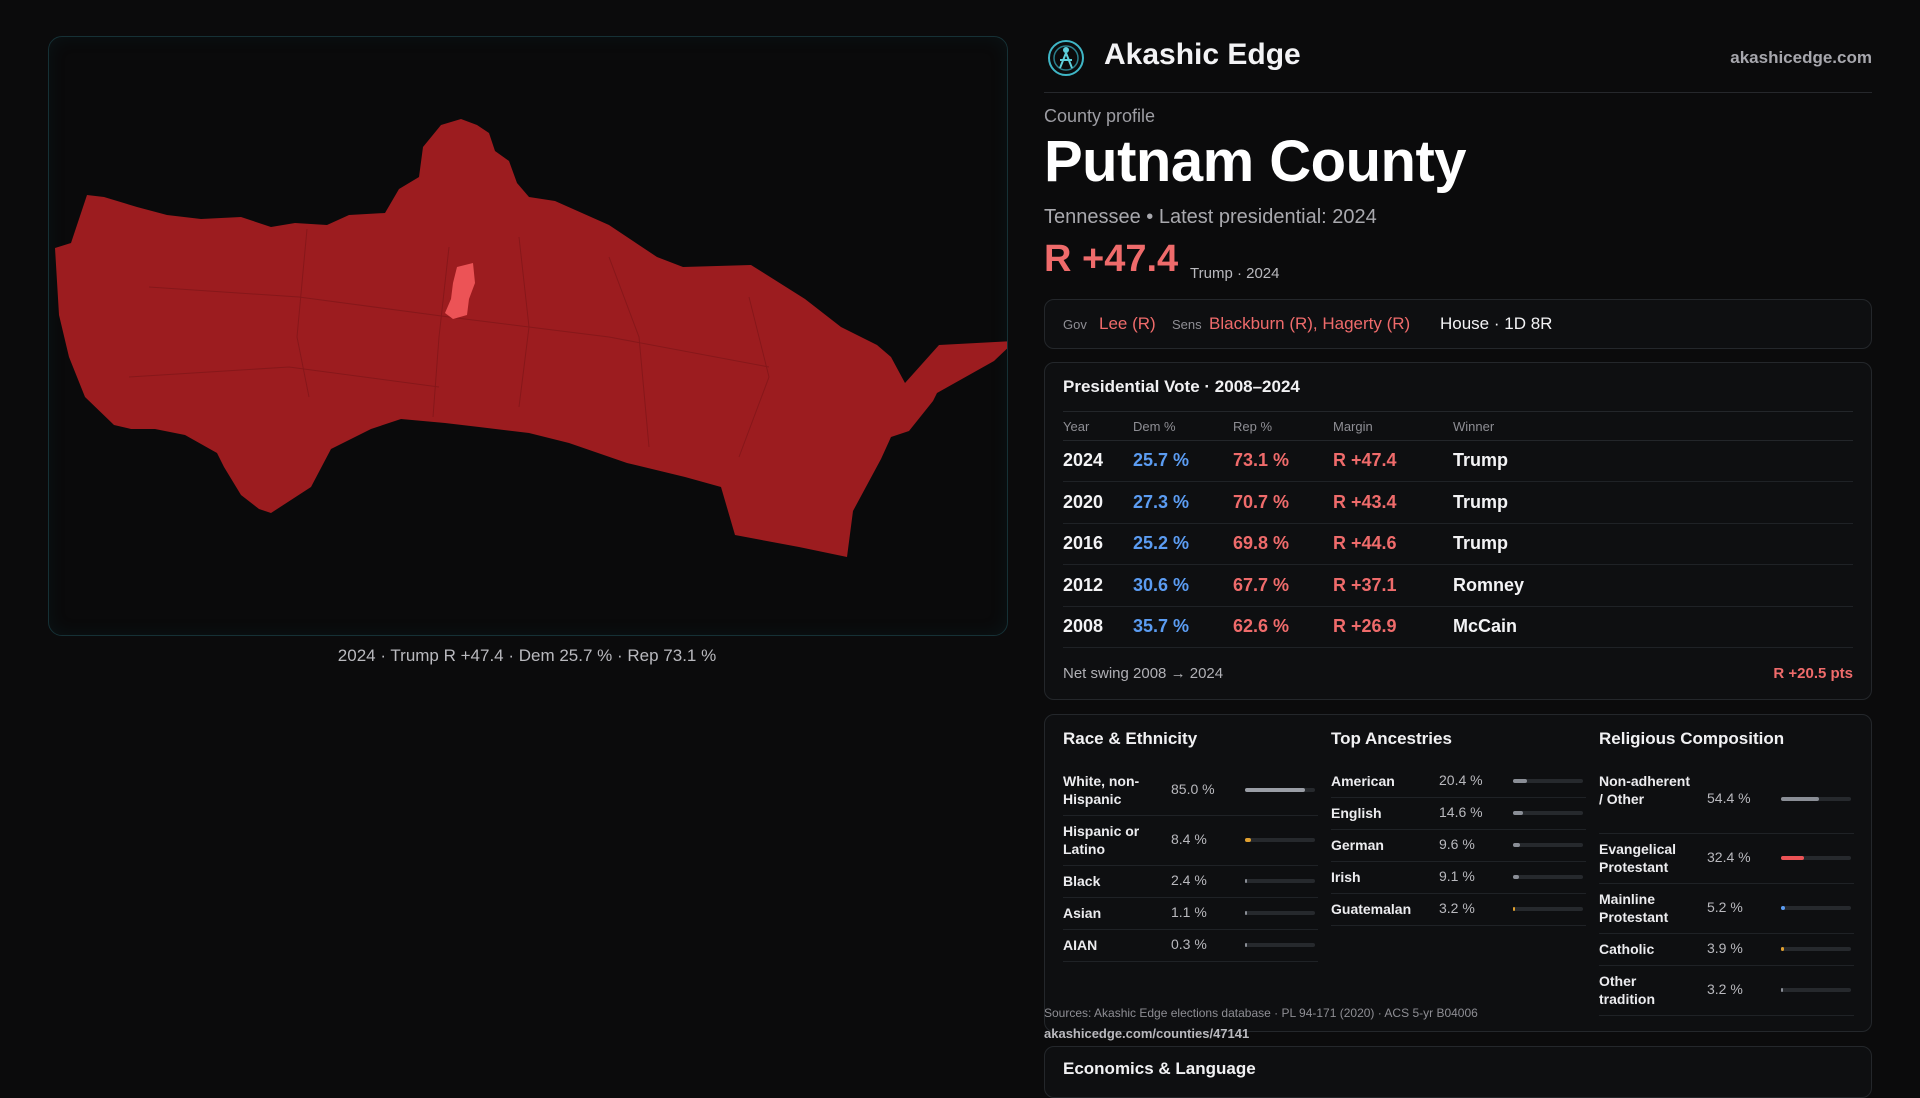 The width and height of the screenshot is (1920, 1098). What do you see at coordinates (1729, 857) in the screenshot?
I see `religion-percent: 32.4 %` at bounding box center [1729, 857].